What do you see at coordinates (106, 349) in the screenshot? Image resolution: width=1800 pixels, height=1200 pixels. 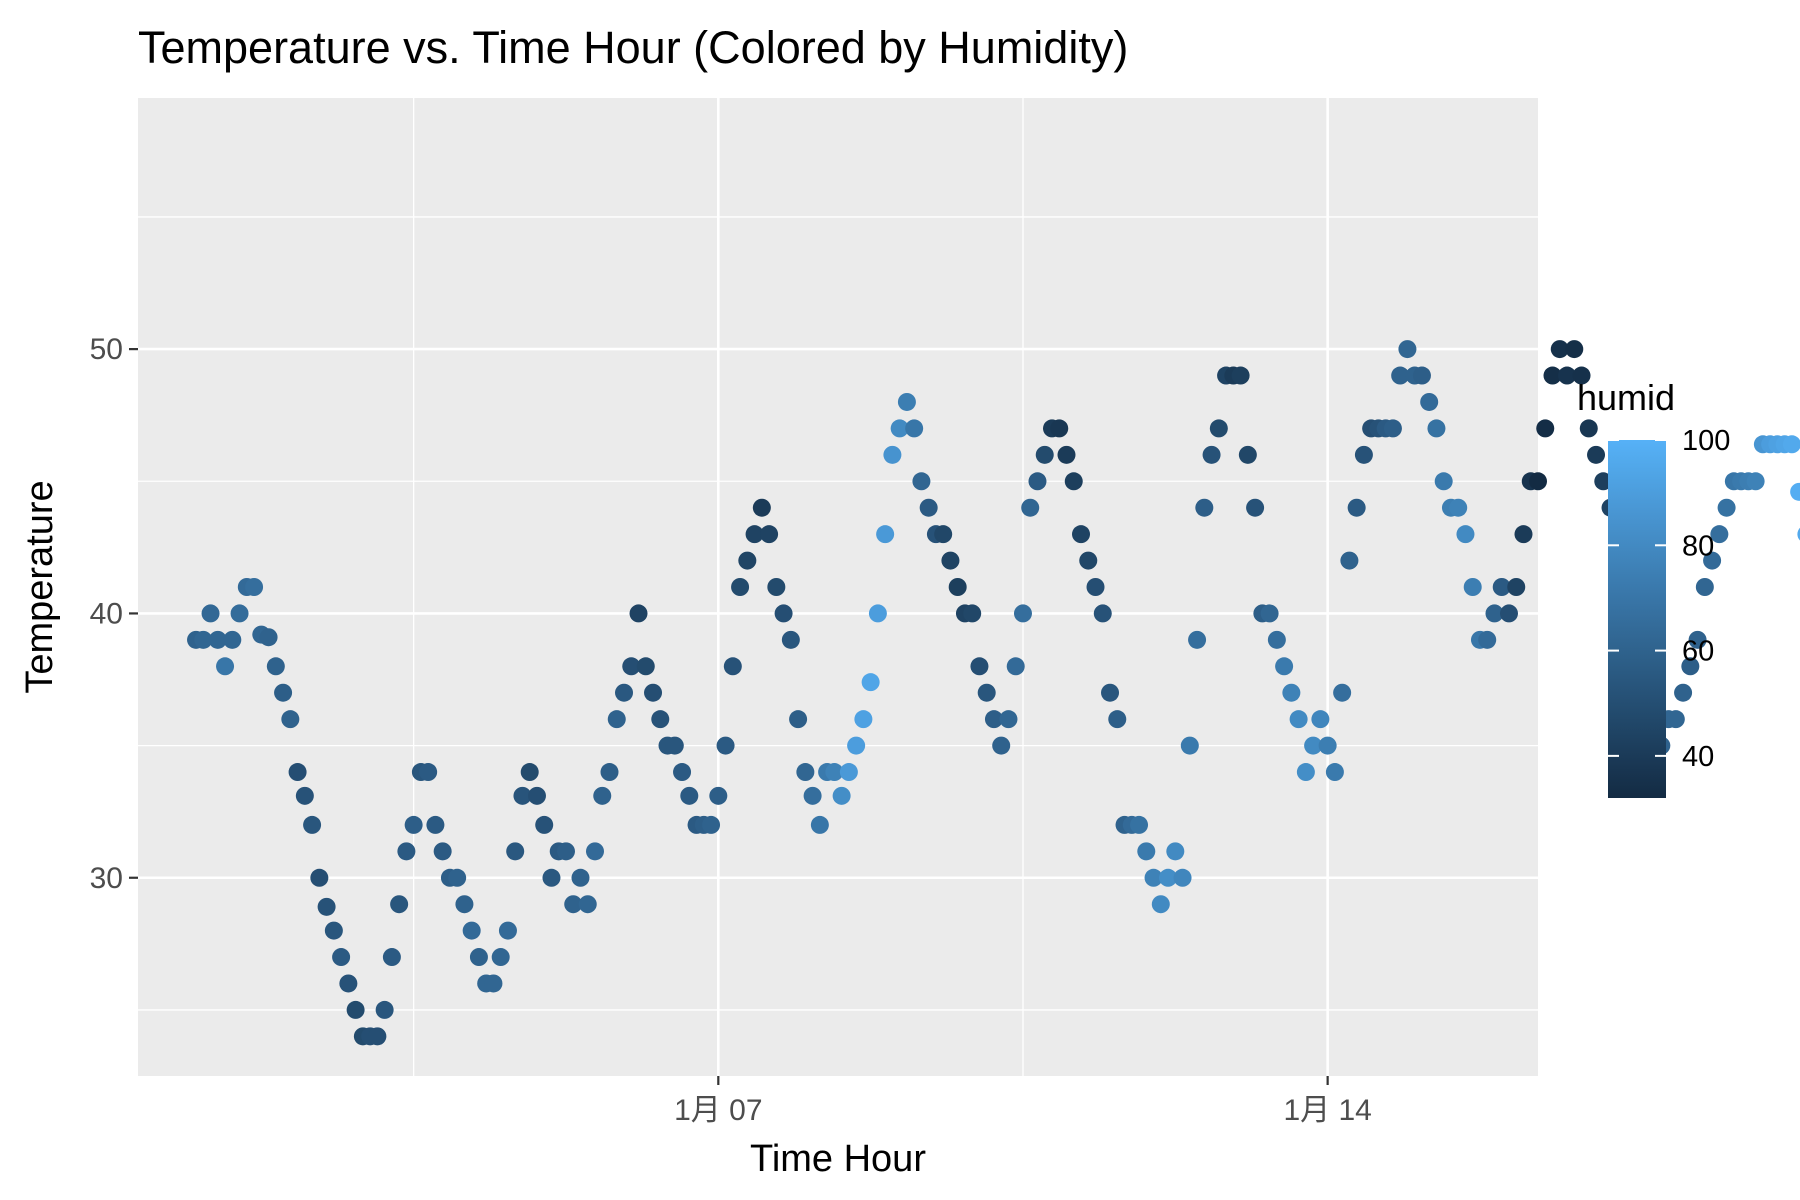 I see `y-tick-label: 50` at bounding box center [106, 349].